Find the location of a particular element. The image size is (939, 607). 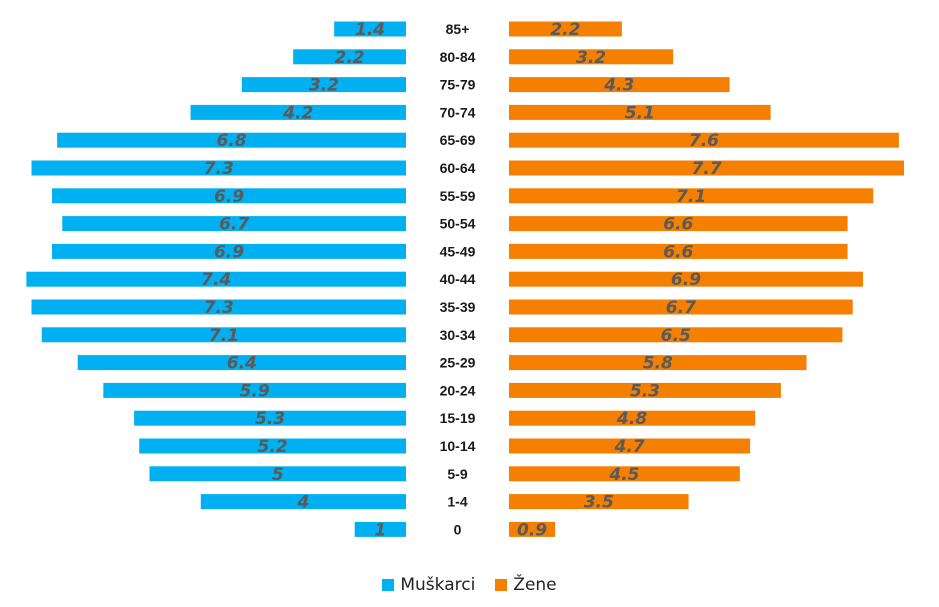

category-label-25-29: 25-29 is located at coordinates (458, 363).